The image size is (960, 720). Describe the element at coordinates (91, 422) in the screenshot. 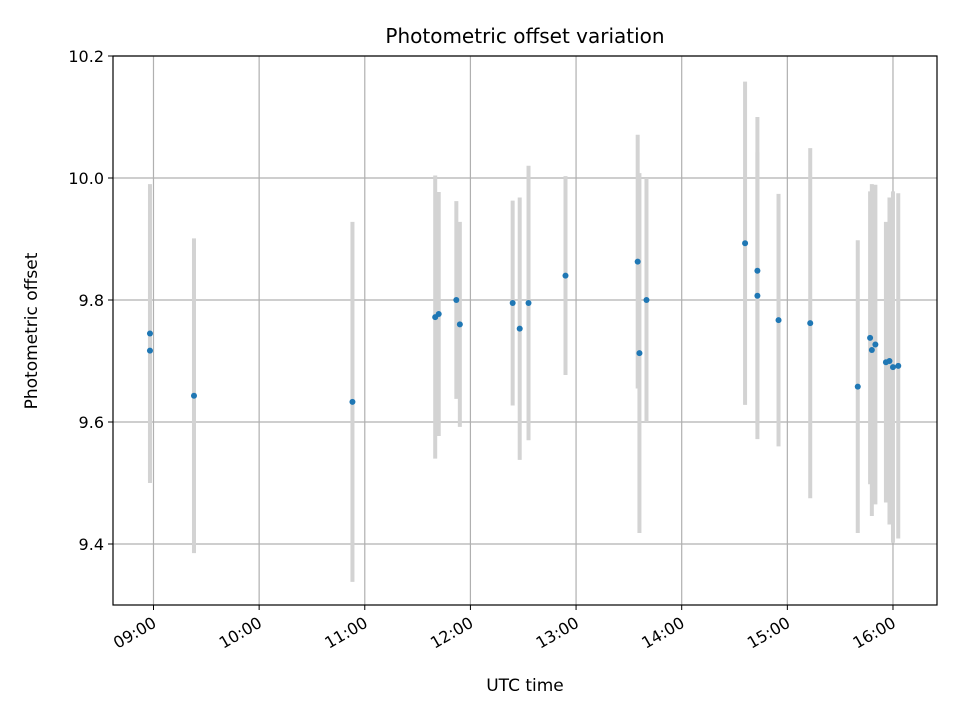

I see `y-tick-label: 9.6` at that location.